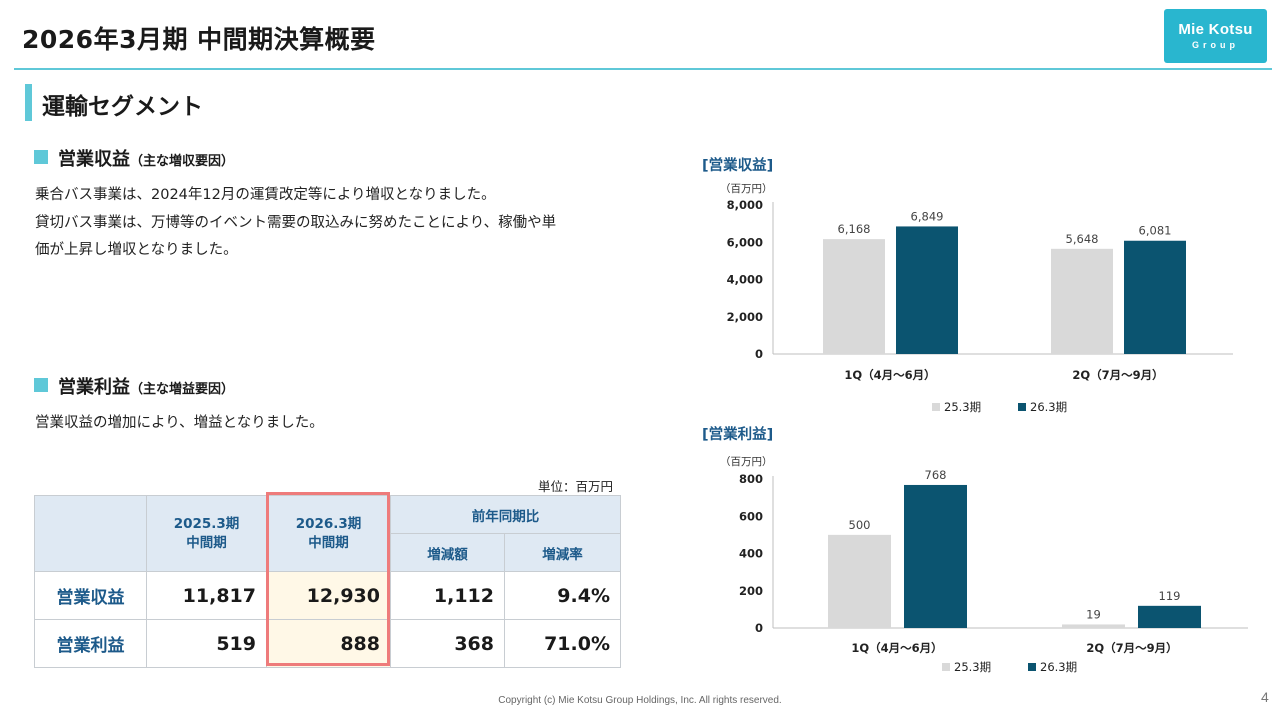  What do you see at coordinates (854, 229) in the screenshot?
I see `data-label: 6,168` at bounding box center [854, 229].